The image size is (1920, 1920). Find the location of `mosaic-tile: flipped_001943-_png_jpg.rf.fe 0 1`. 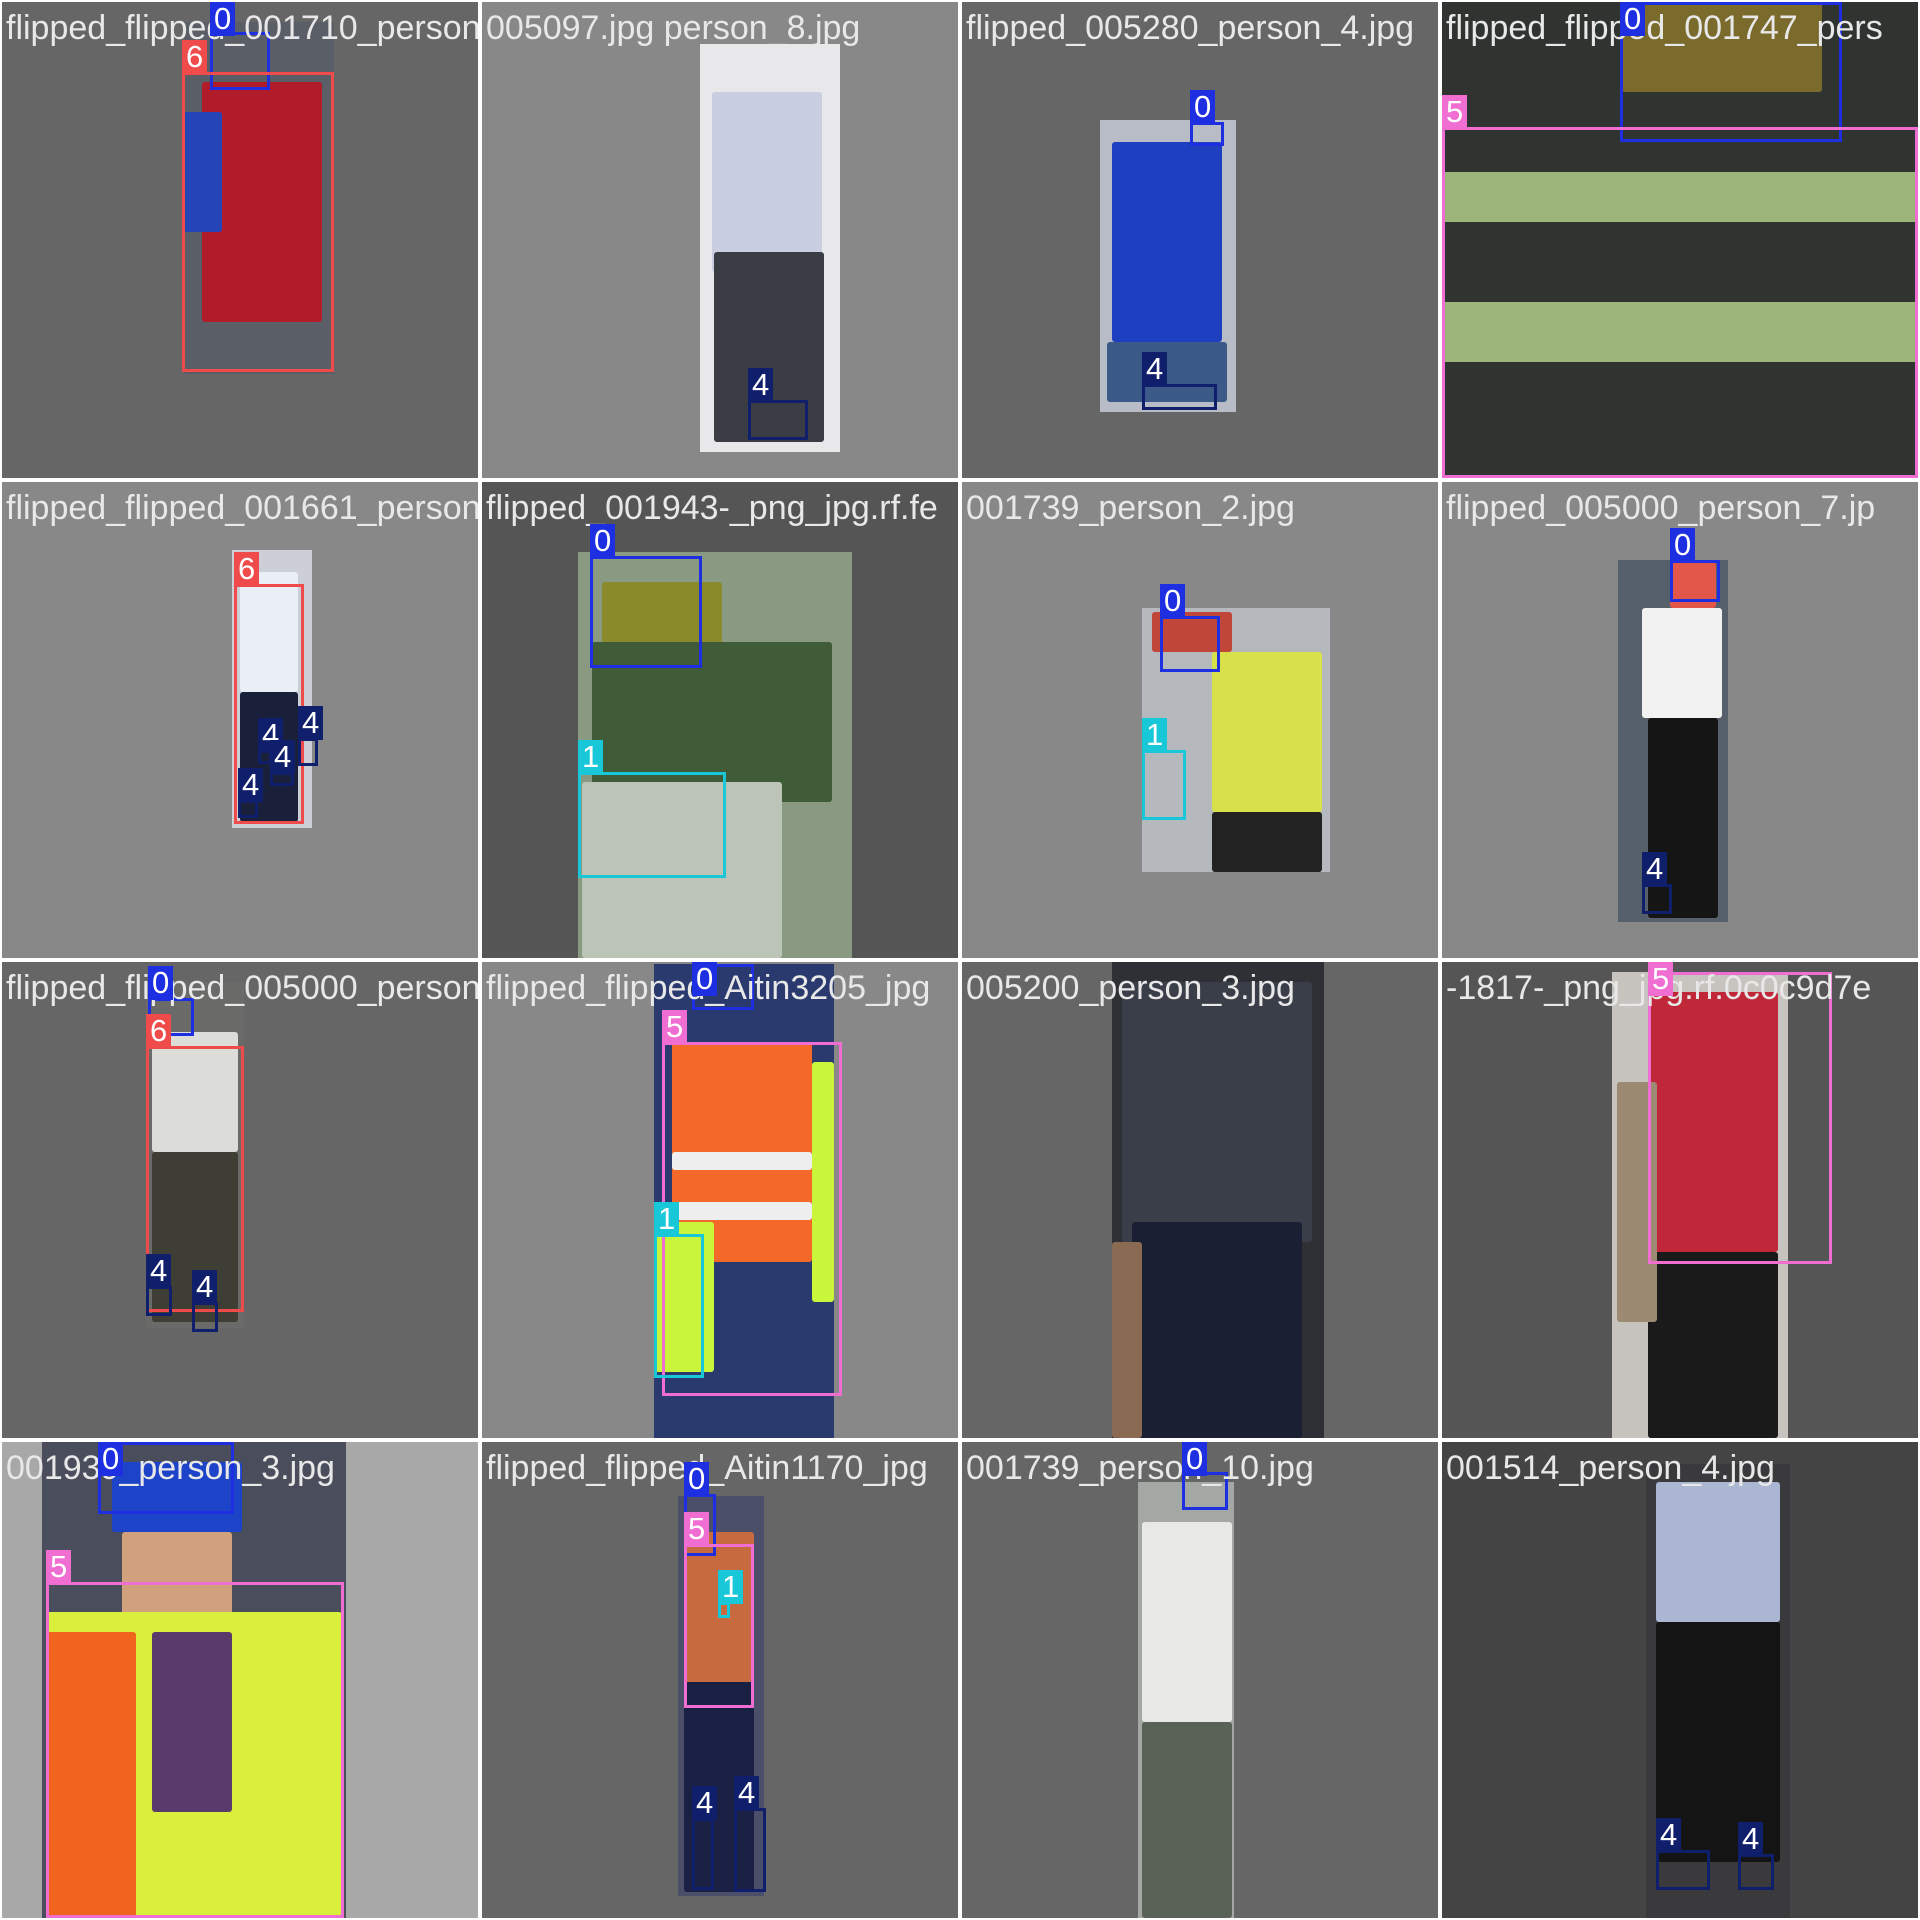

mosaic-tile: flipped_001943-_png_jpg.rf.fe 0 1 is located at coordinates (720, 720).